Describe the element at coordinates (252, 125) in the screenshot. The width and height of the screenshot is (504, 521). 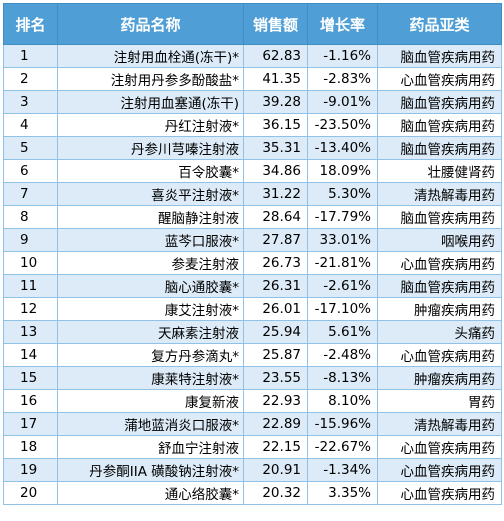
I see `table-row: 4 丹红注射液* 36.15 -23.50% 脑血管疾病用药` at that location.